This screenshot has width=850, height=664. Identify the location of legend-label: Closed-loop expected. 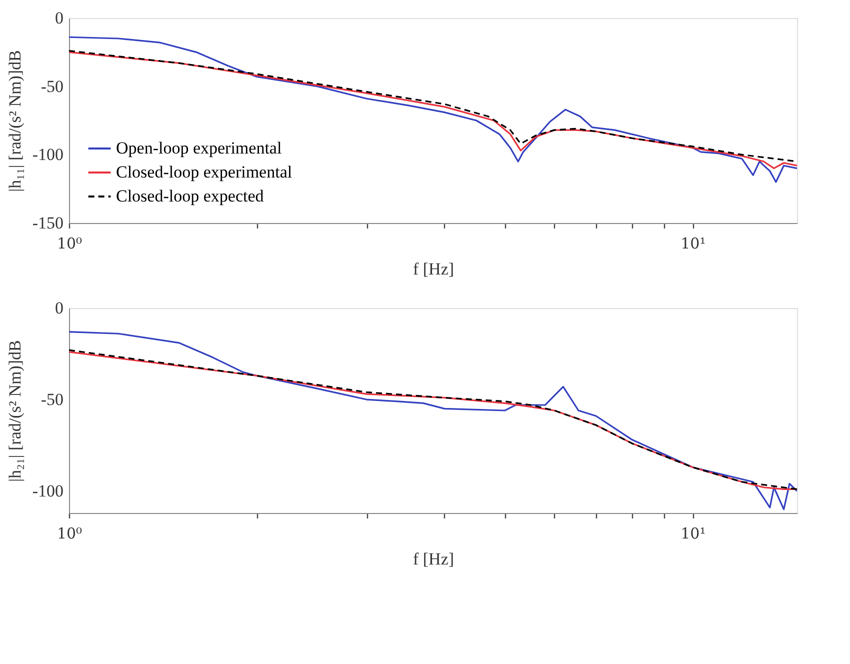
(190, 196).